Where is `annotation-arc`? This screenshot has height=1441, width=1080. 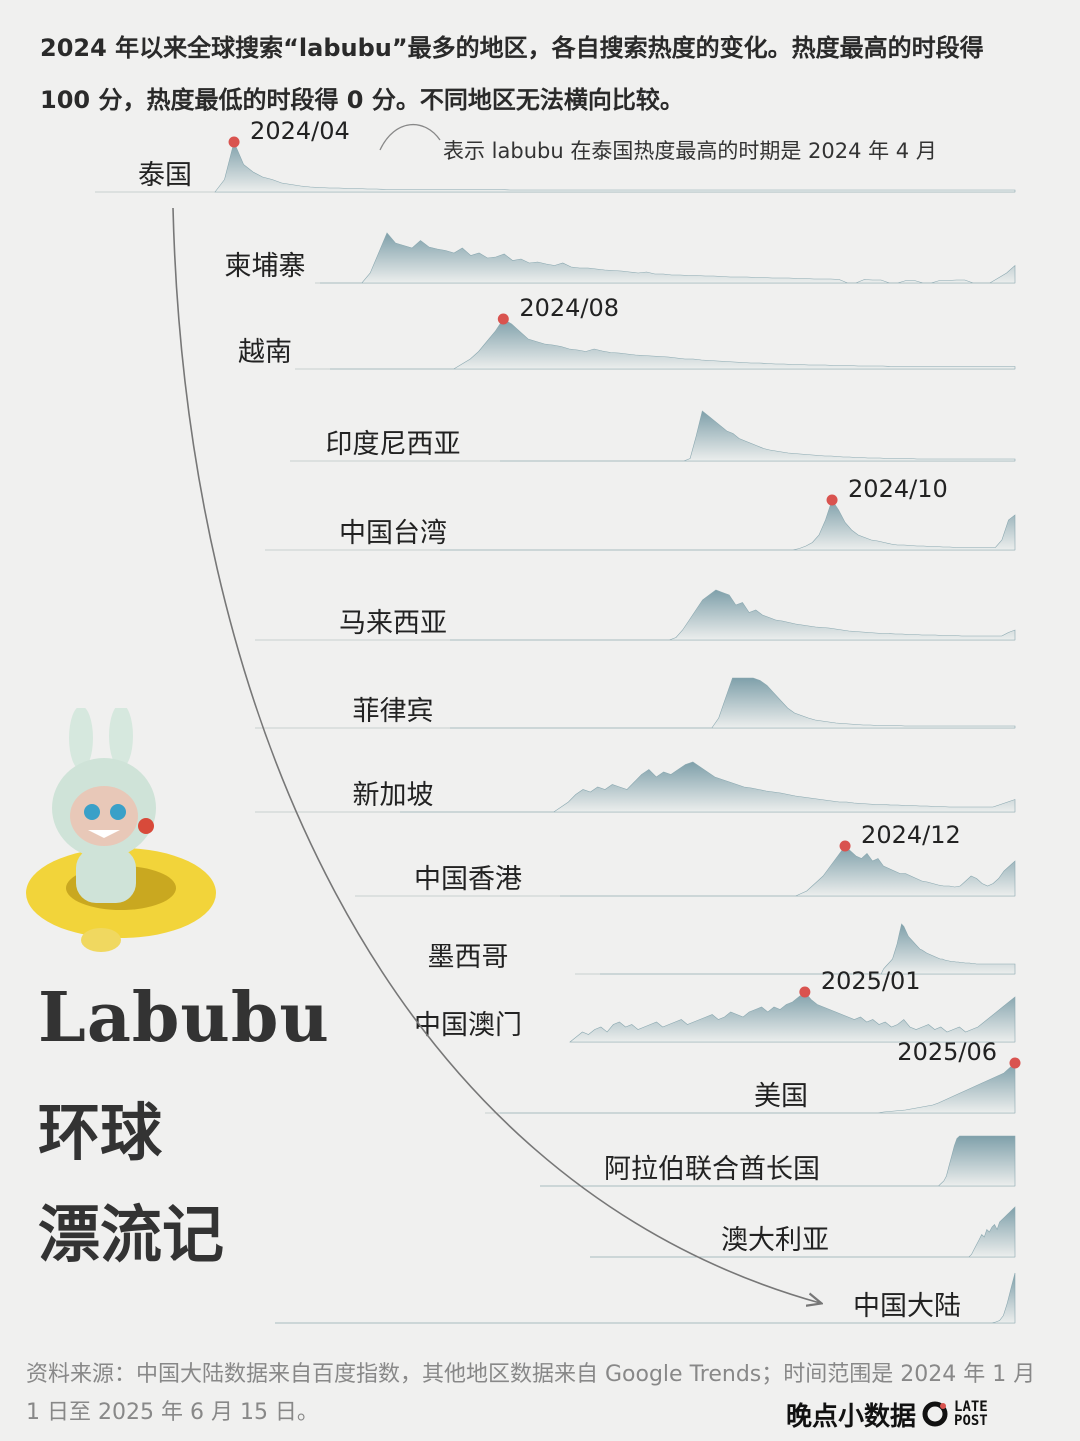
annotation-arc is located at coordinates (410, 137).